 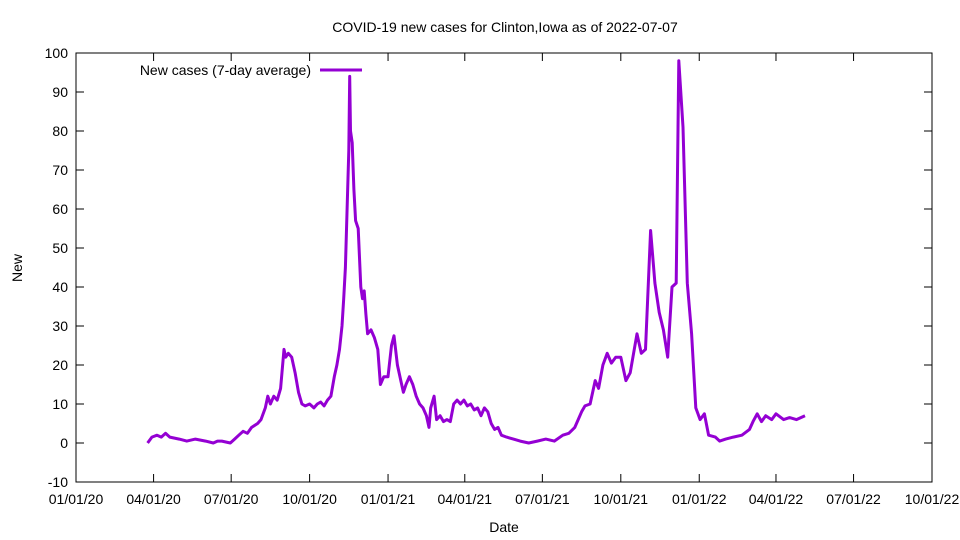 I want to click on y-tick-label: 70, so click(x=60, y=170).